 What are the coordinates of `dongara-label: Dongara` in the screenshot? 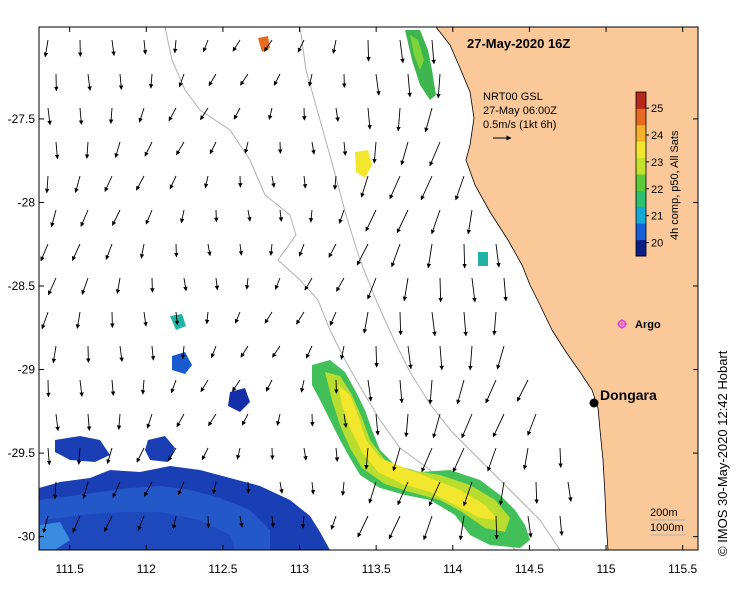 It's located at (628, 395).